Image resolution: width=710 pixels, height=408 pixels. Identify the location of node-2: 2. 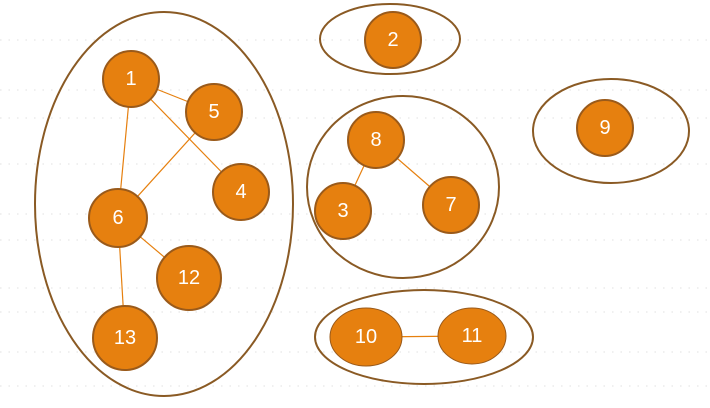
(393, 40).